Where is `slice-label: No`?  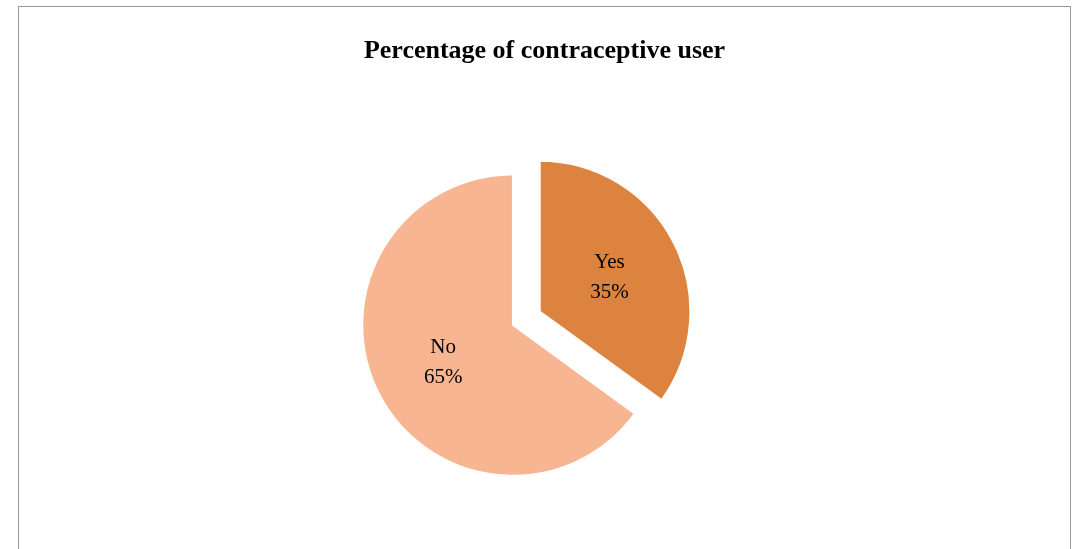
slice-label: No is located at coordinates (443, 345).